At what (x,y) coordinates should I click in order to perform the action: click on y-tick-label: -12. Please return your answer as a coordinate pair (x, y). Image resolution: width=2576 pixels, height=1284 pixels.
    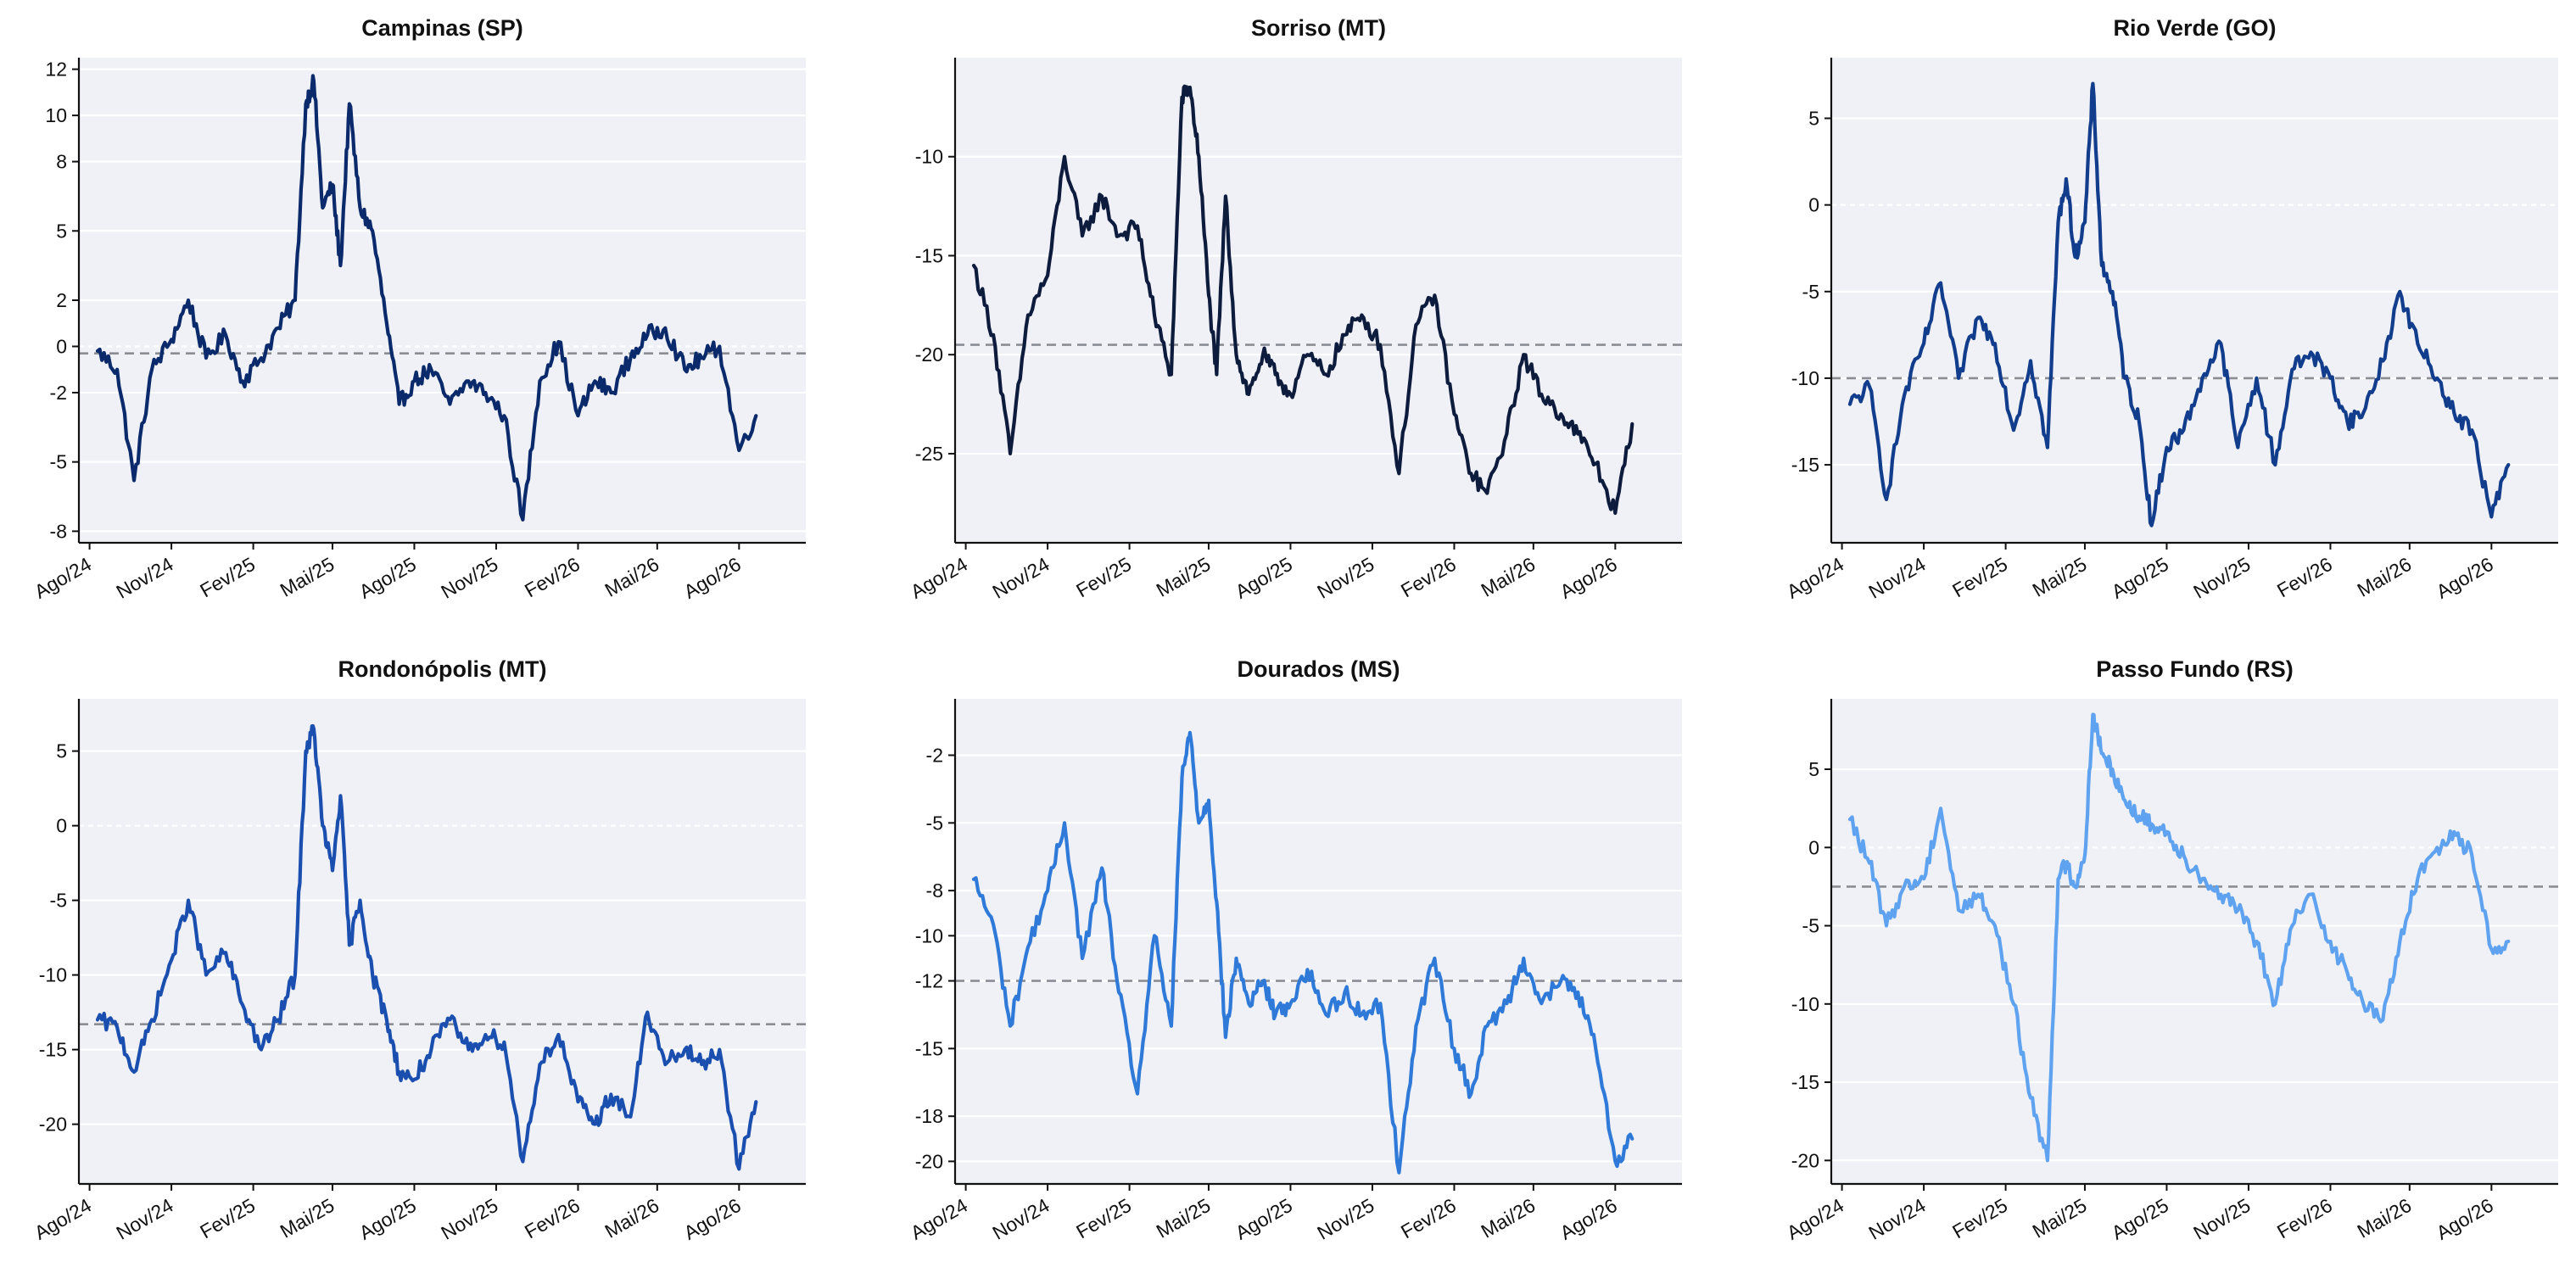
    Looking at the image, I should click on (929, 981).